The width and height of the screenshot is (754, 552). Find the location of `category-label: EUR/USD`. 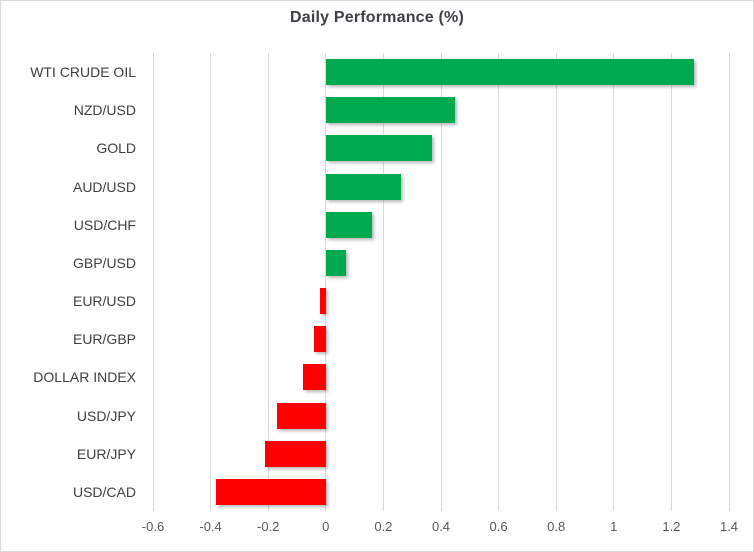

category-label: EUR/USD is located at coordinates (104, 301).